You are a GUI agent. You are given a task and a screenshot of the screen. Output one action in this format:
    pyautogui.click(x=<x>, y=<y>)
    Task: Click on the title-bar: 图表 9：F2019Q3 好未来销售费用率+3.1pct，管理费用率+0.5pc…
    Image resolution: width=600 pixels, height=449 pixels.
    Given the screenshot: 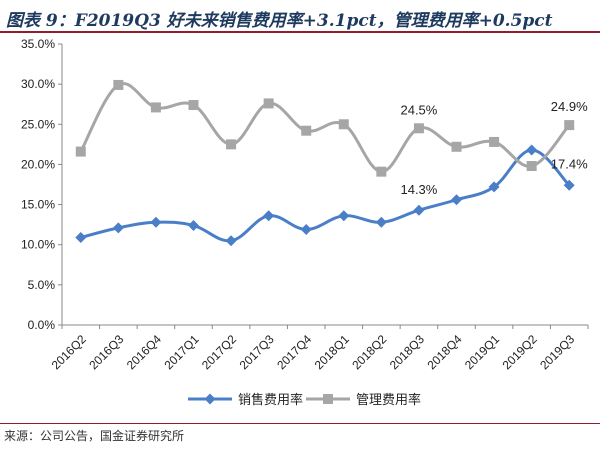 What is the action you would take?
    pyautogui.click(x=300, y=17)
    